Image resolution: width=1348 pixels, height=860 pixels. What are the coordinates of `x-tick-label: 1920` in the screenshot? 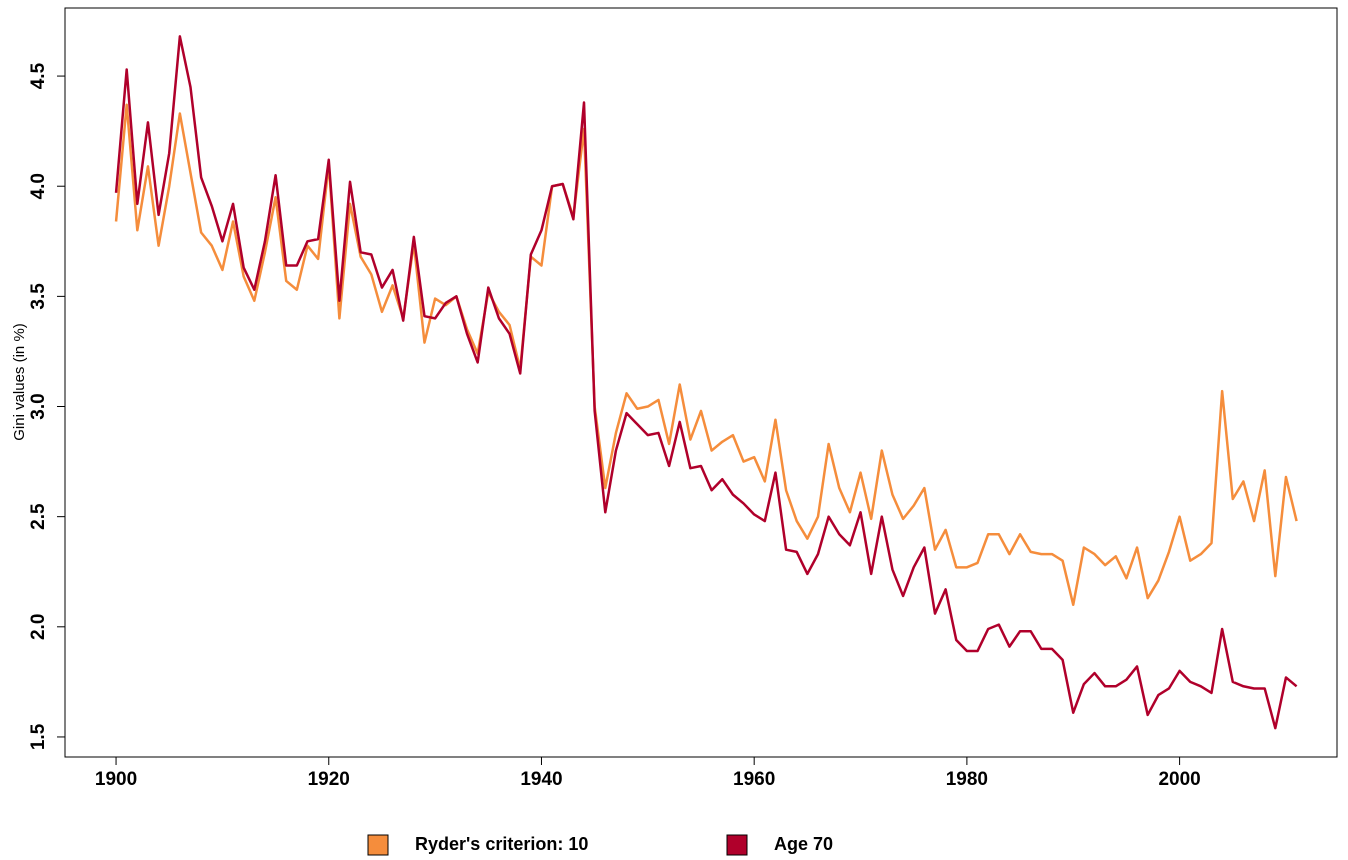 It's located at (329, 779).